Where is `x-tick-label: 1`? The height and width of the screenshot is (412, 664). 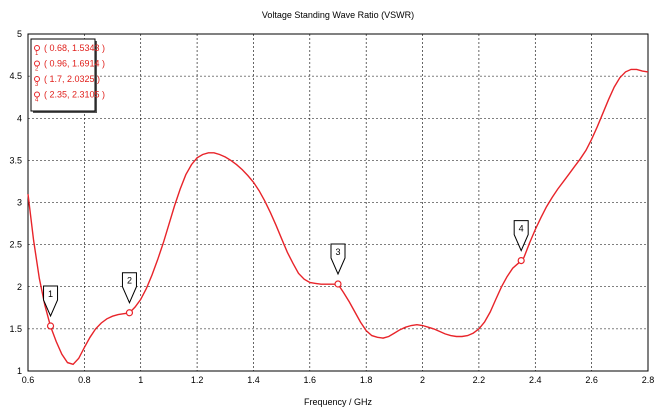
x-tick-label: 1 is located at coordinates (140, 380).